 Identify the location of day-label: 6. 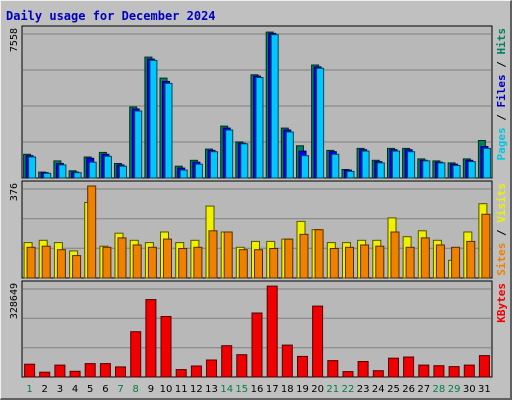
(105, 389).